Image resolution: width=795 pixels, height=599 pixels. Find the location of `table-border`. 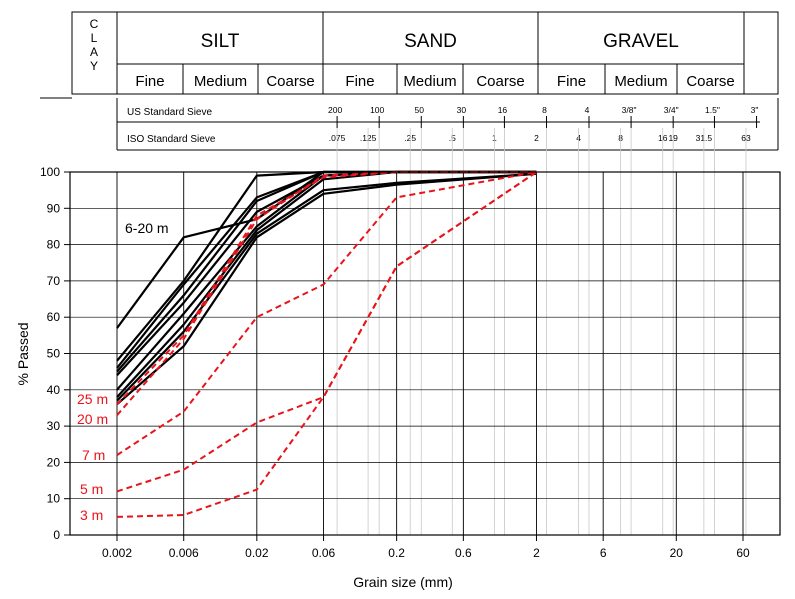

table-border is located at coordinates (425, 53).